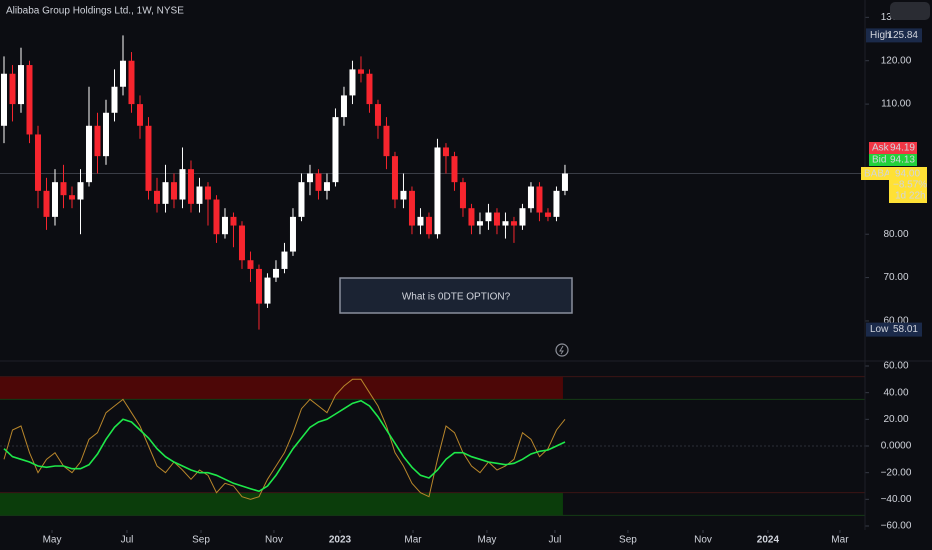 The width and height of the screenshot is (932, 550). I want to click on quote-value: 94.19, so click(902, 148).